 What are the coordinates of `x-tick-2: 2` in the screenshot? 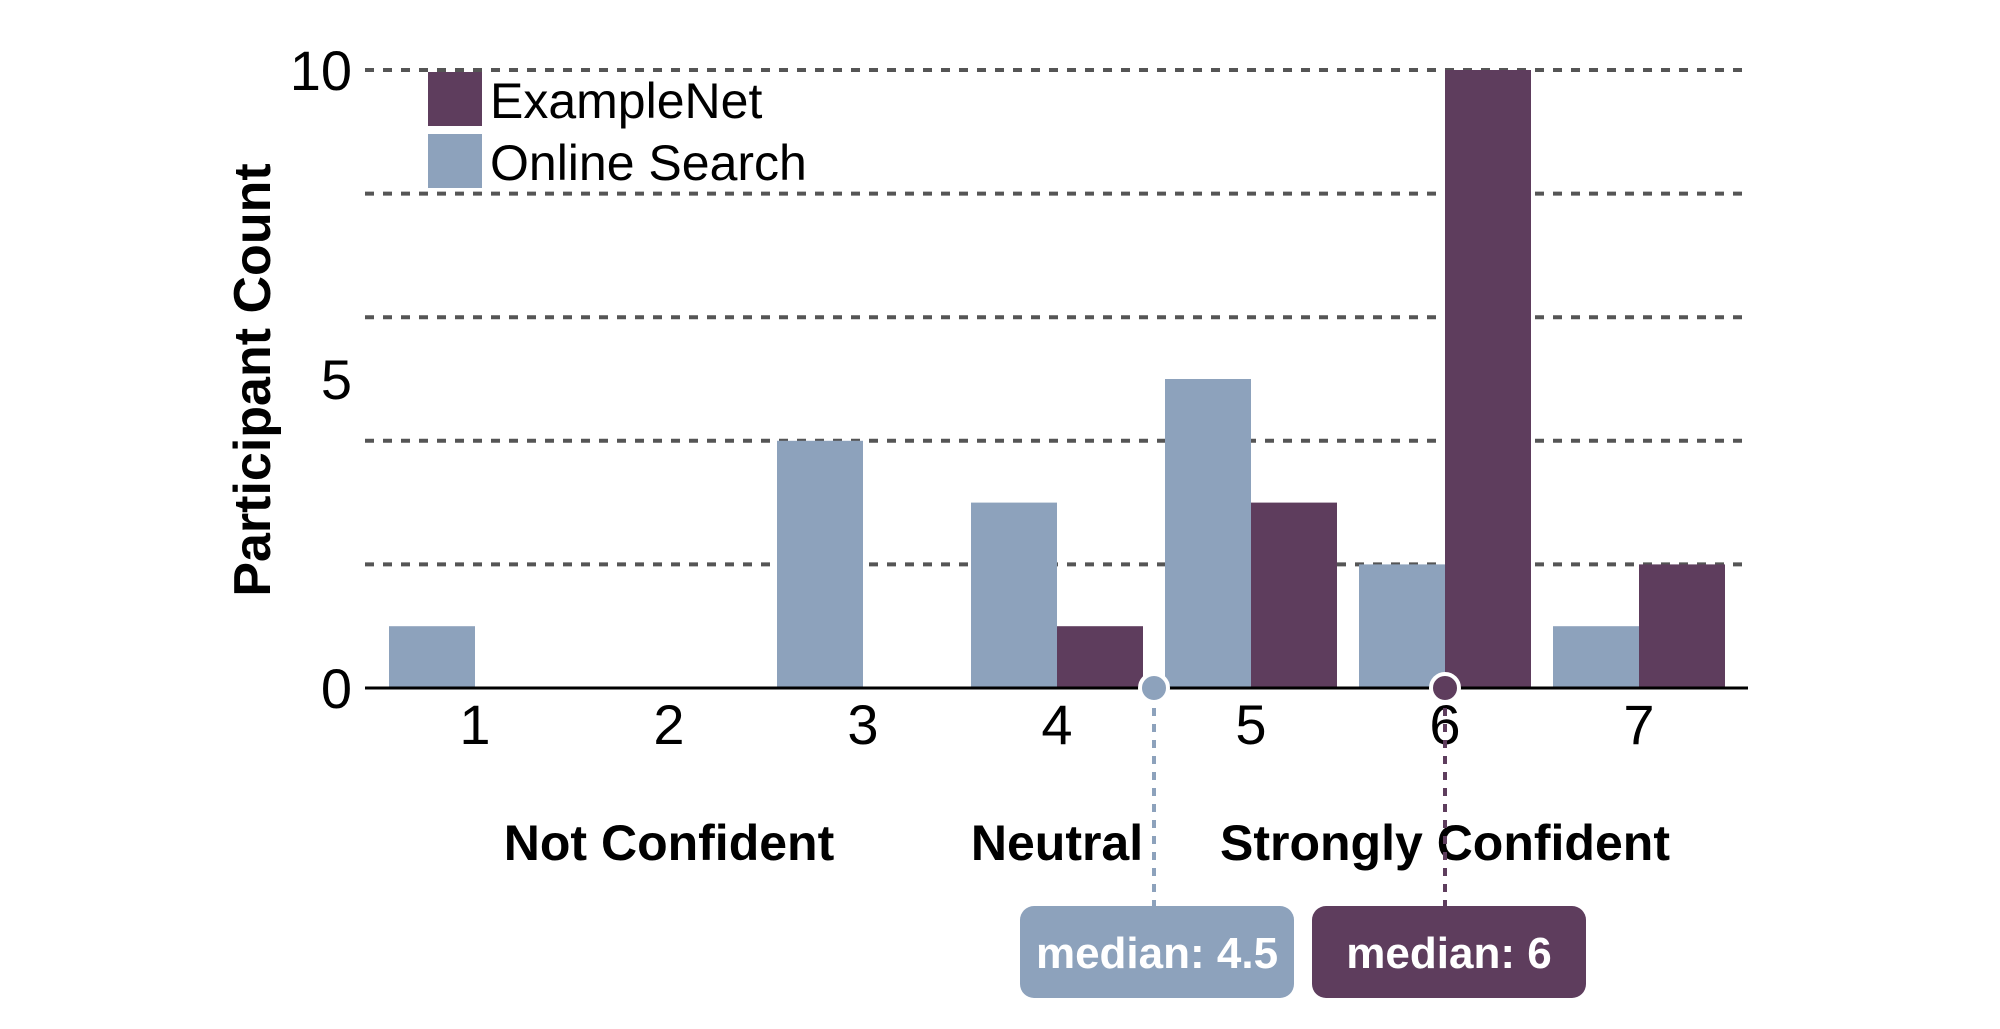 It's located at (668, 724).